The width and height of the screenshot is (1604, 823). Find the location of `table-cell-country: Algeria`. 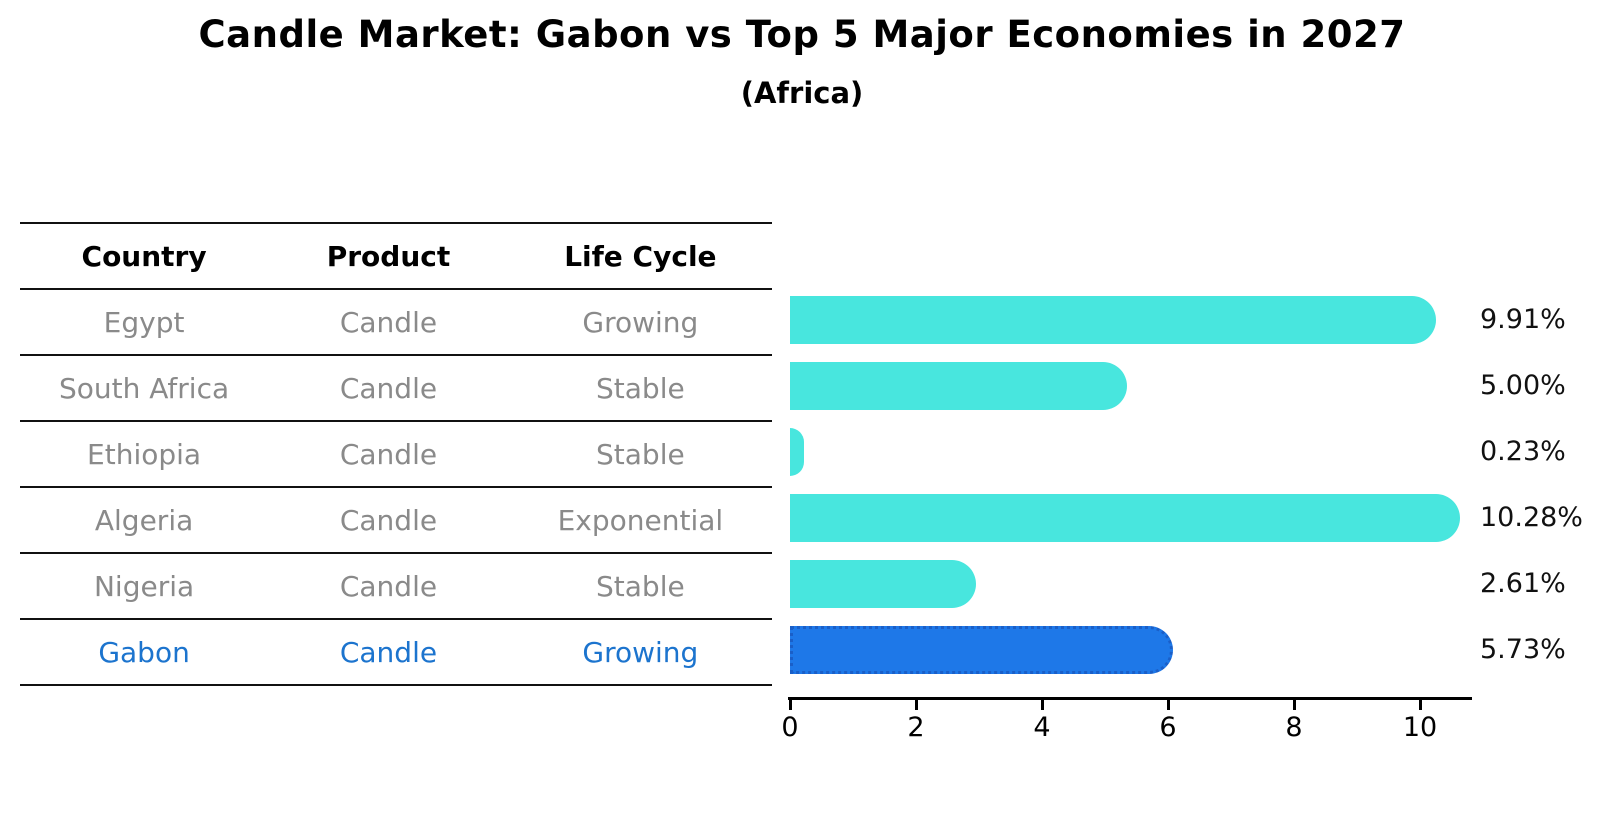

table-cell-country: Algeria is located at coordinates (144, 520).